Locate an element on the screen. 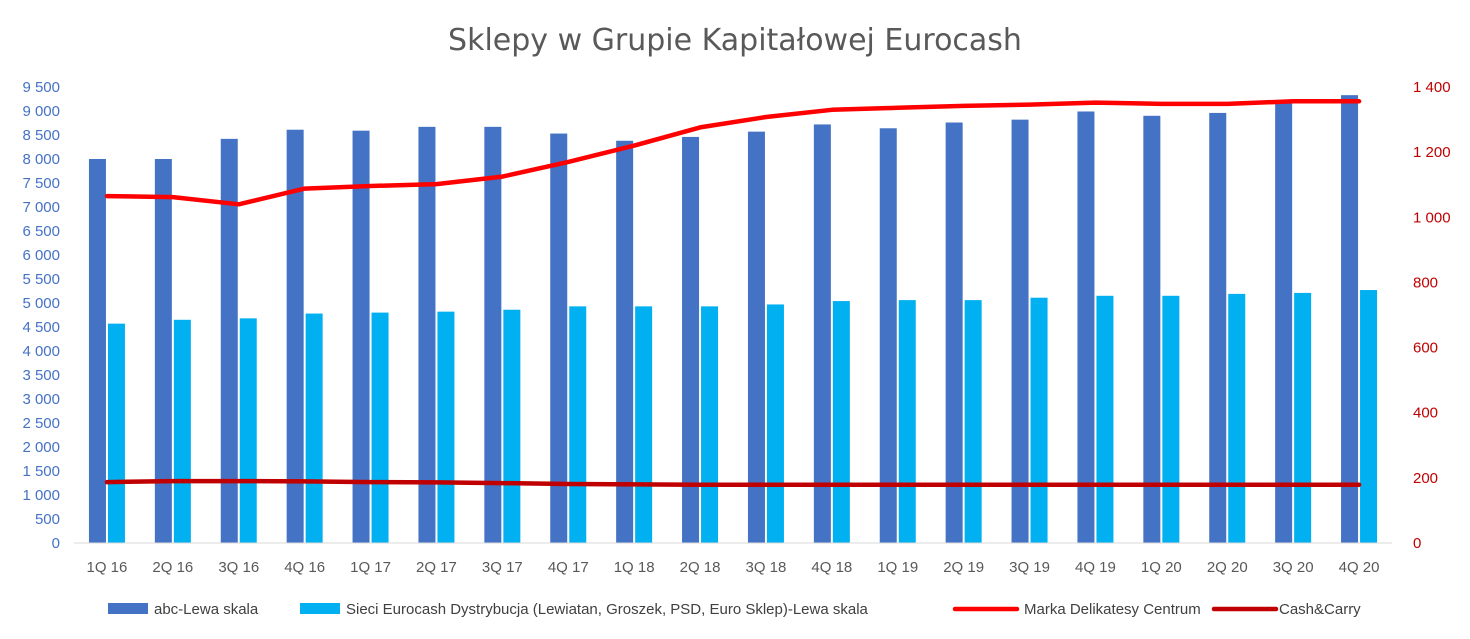 This screenshot has width=1470, height=639. right-tick-label: 200 is located at coordinates (1425, 478).